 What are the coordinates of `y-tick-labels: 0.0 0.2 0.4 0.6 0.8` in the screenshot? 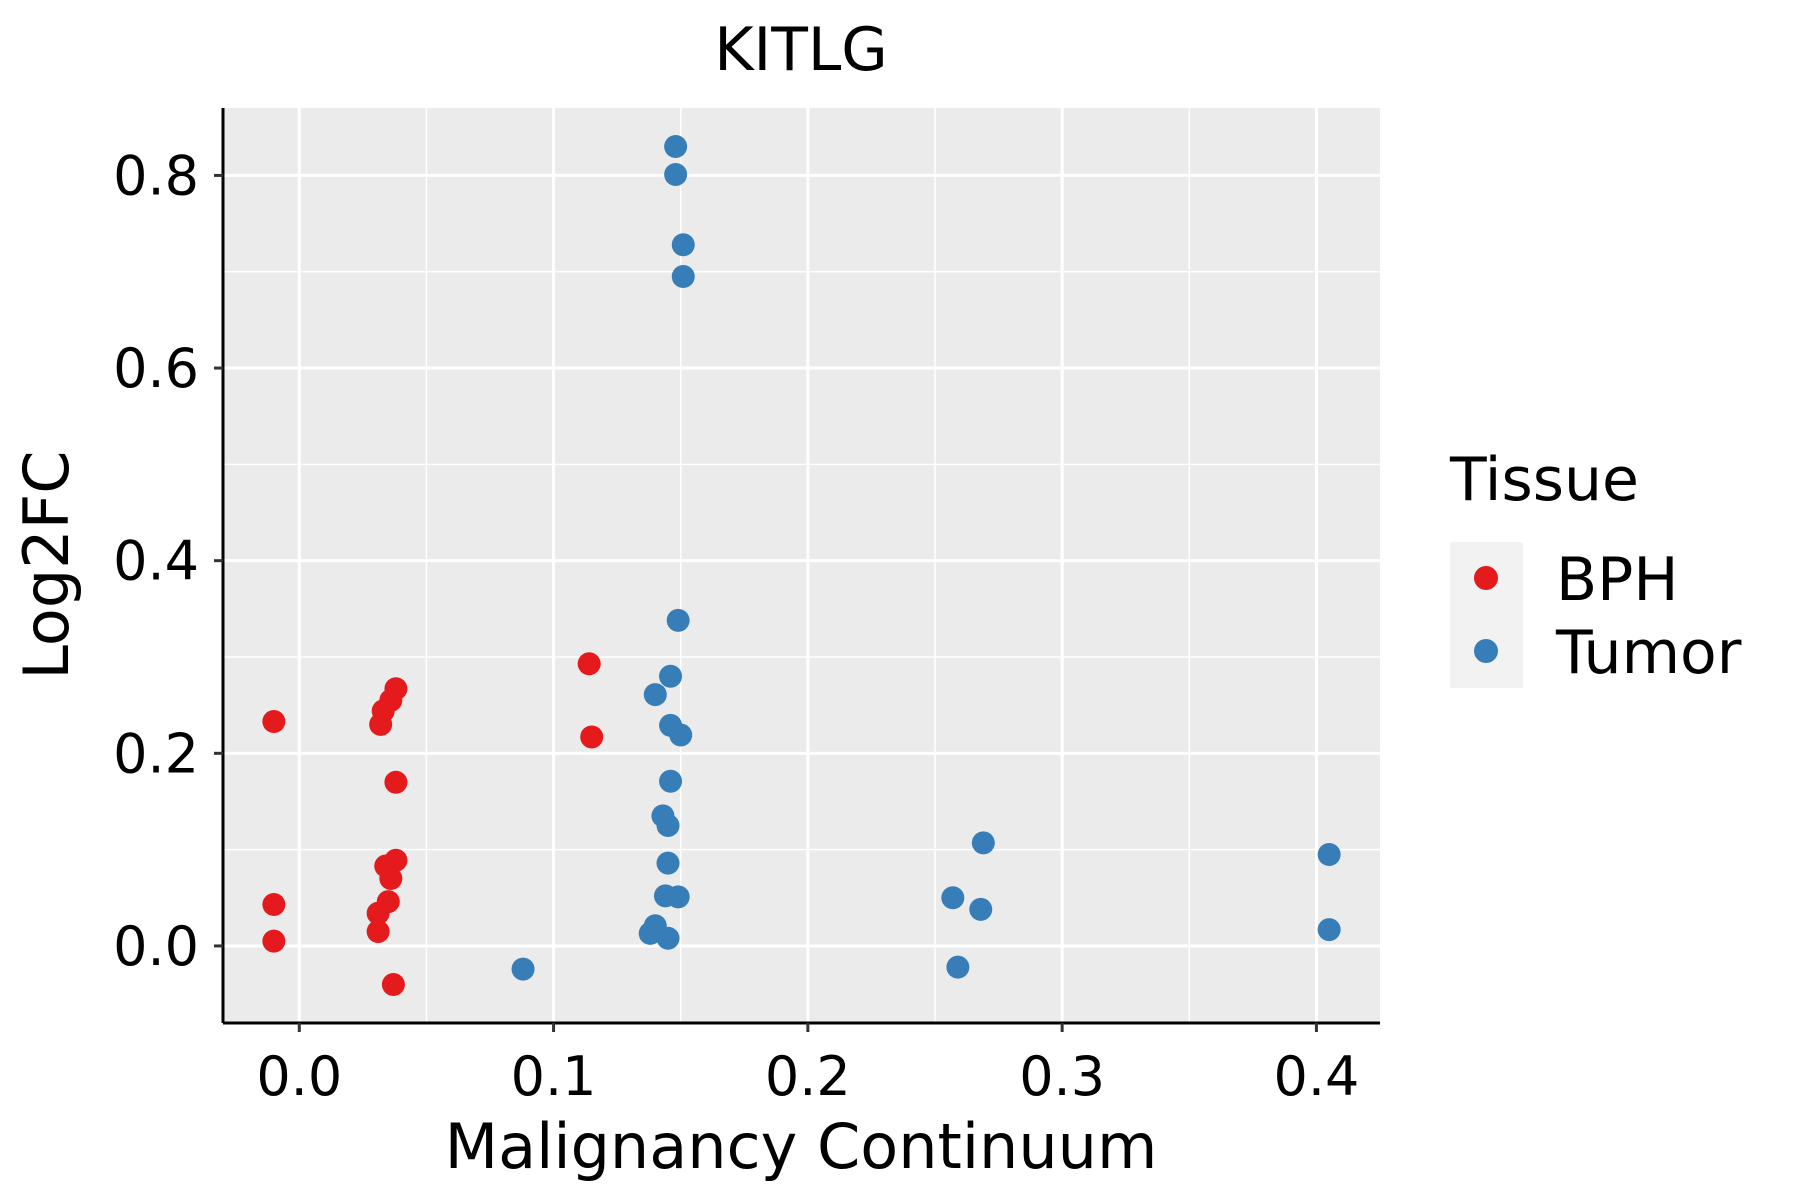 It's located at (156, 561).